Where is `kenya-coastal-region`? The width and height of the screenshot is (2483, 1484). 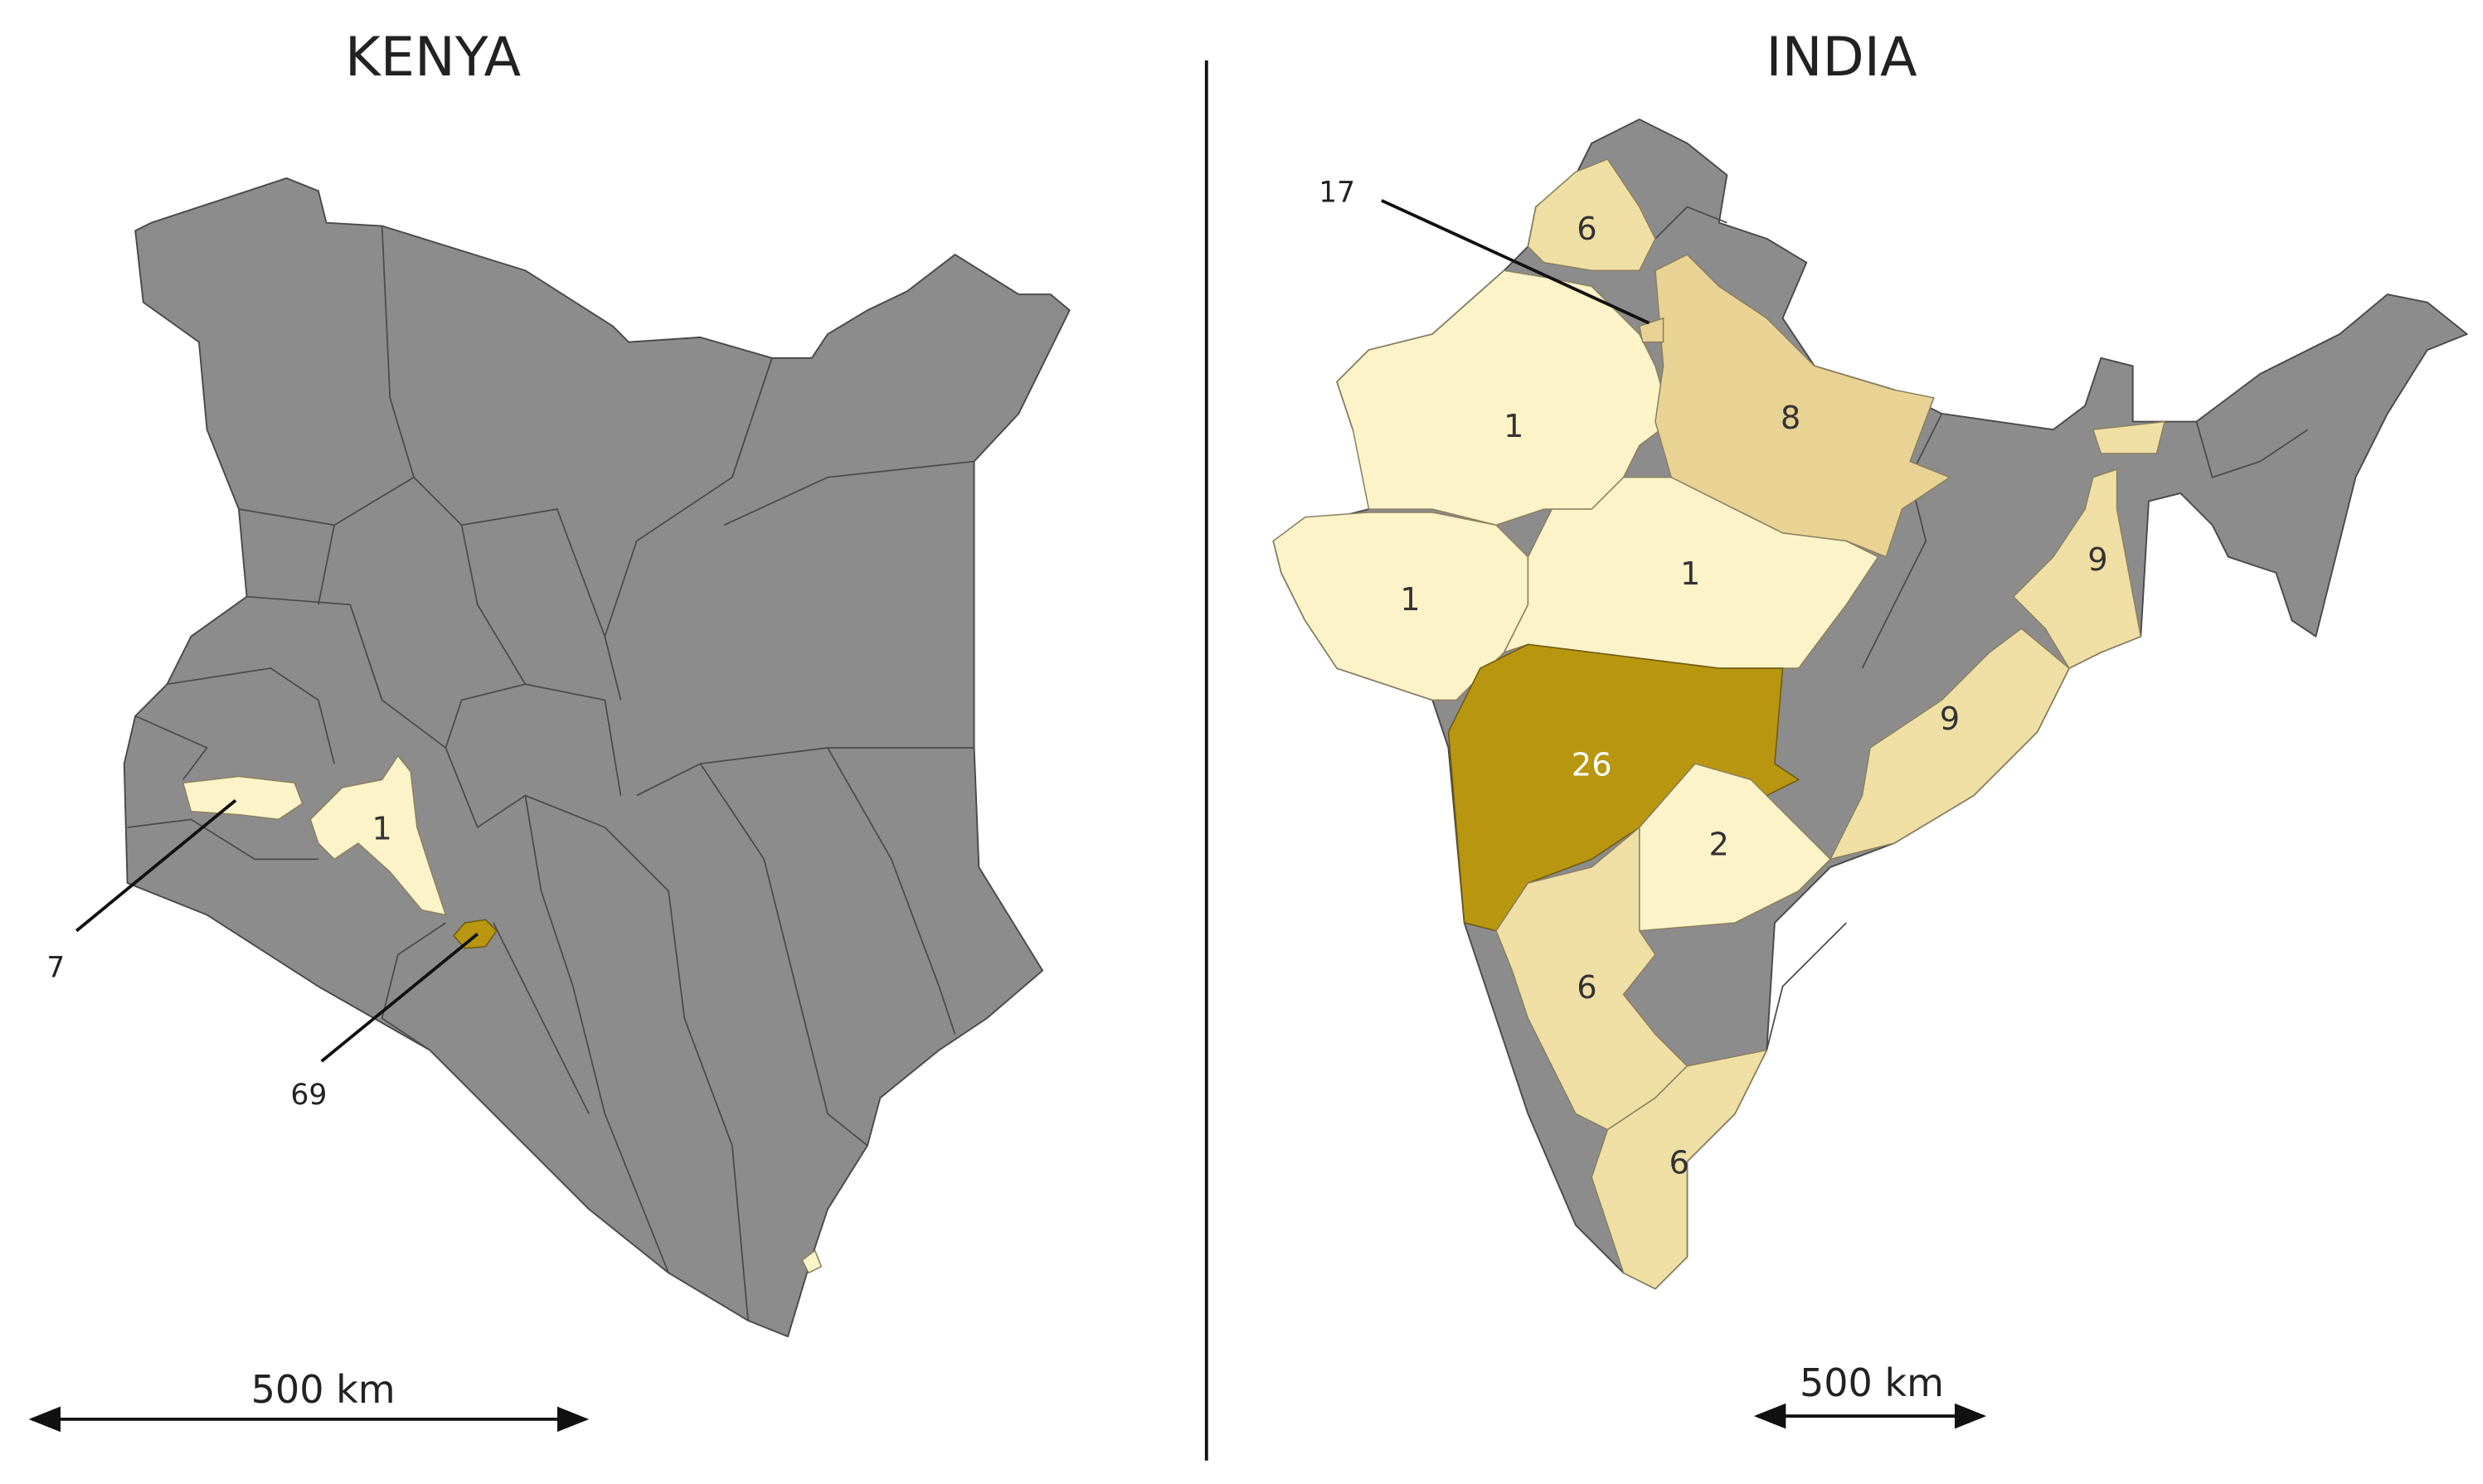
kenya-coastal-region is located at coordinates (812, 1261).